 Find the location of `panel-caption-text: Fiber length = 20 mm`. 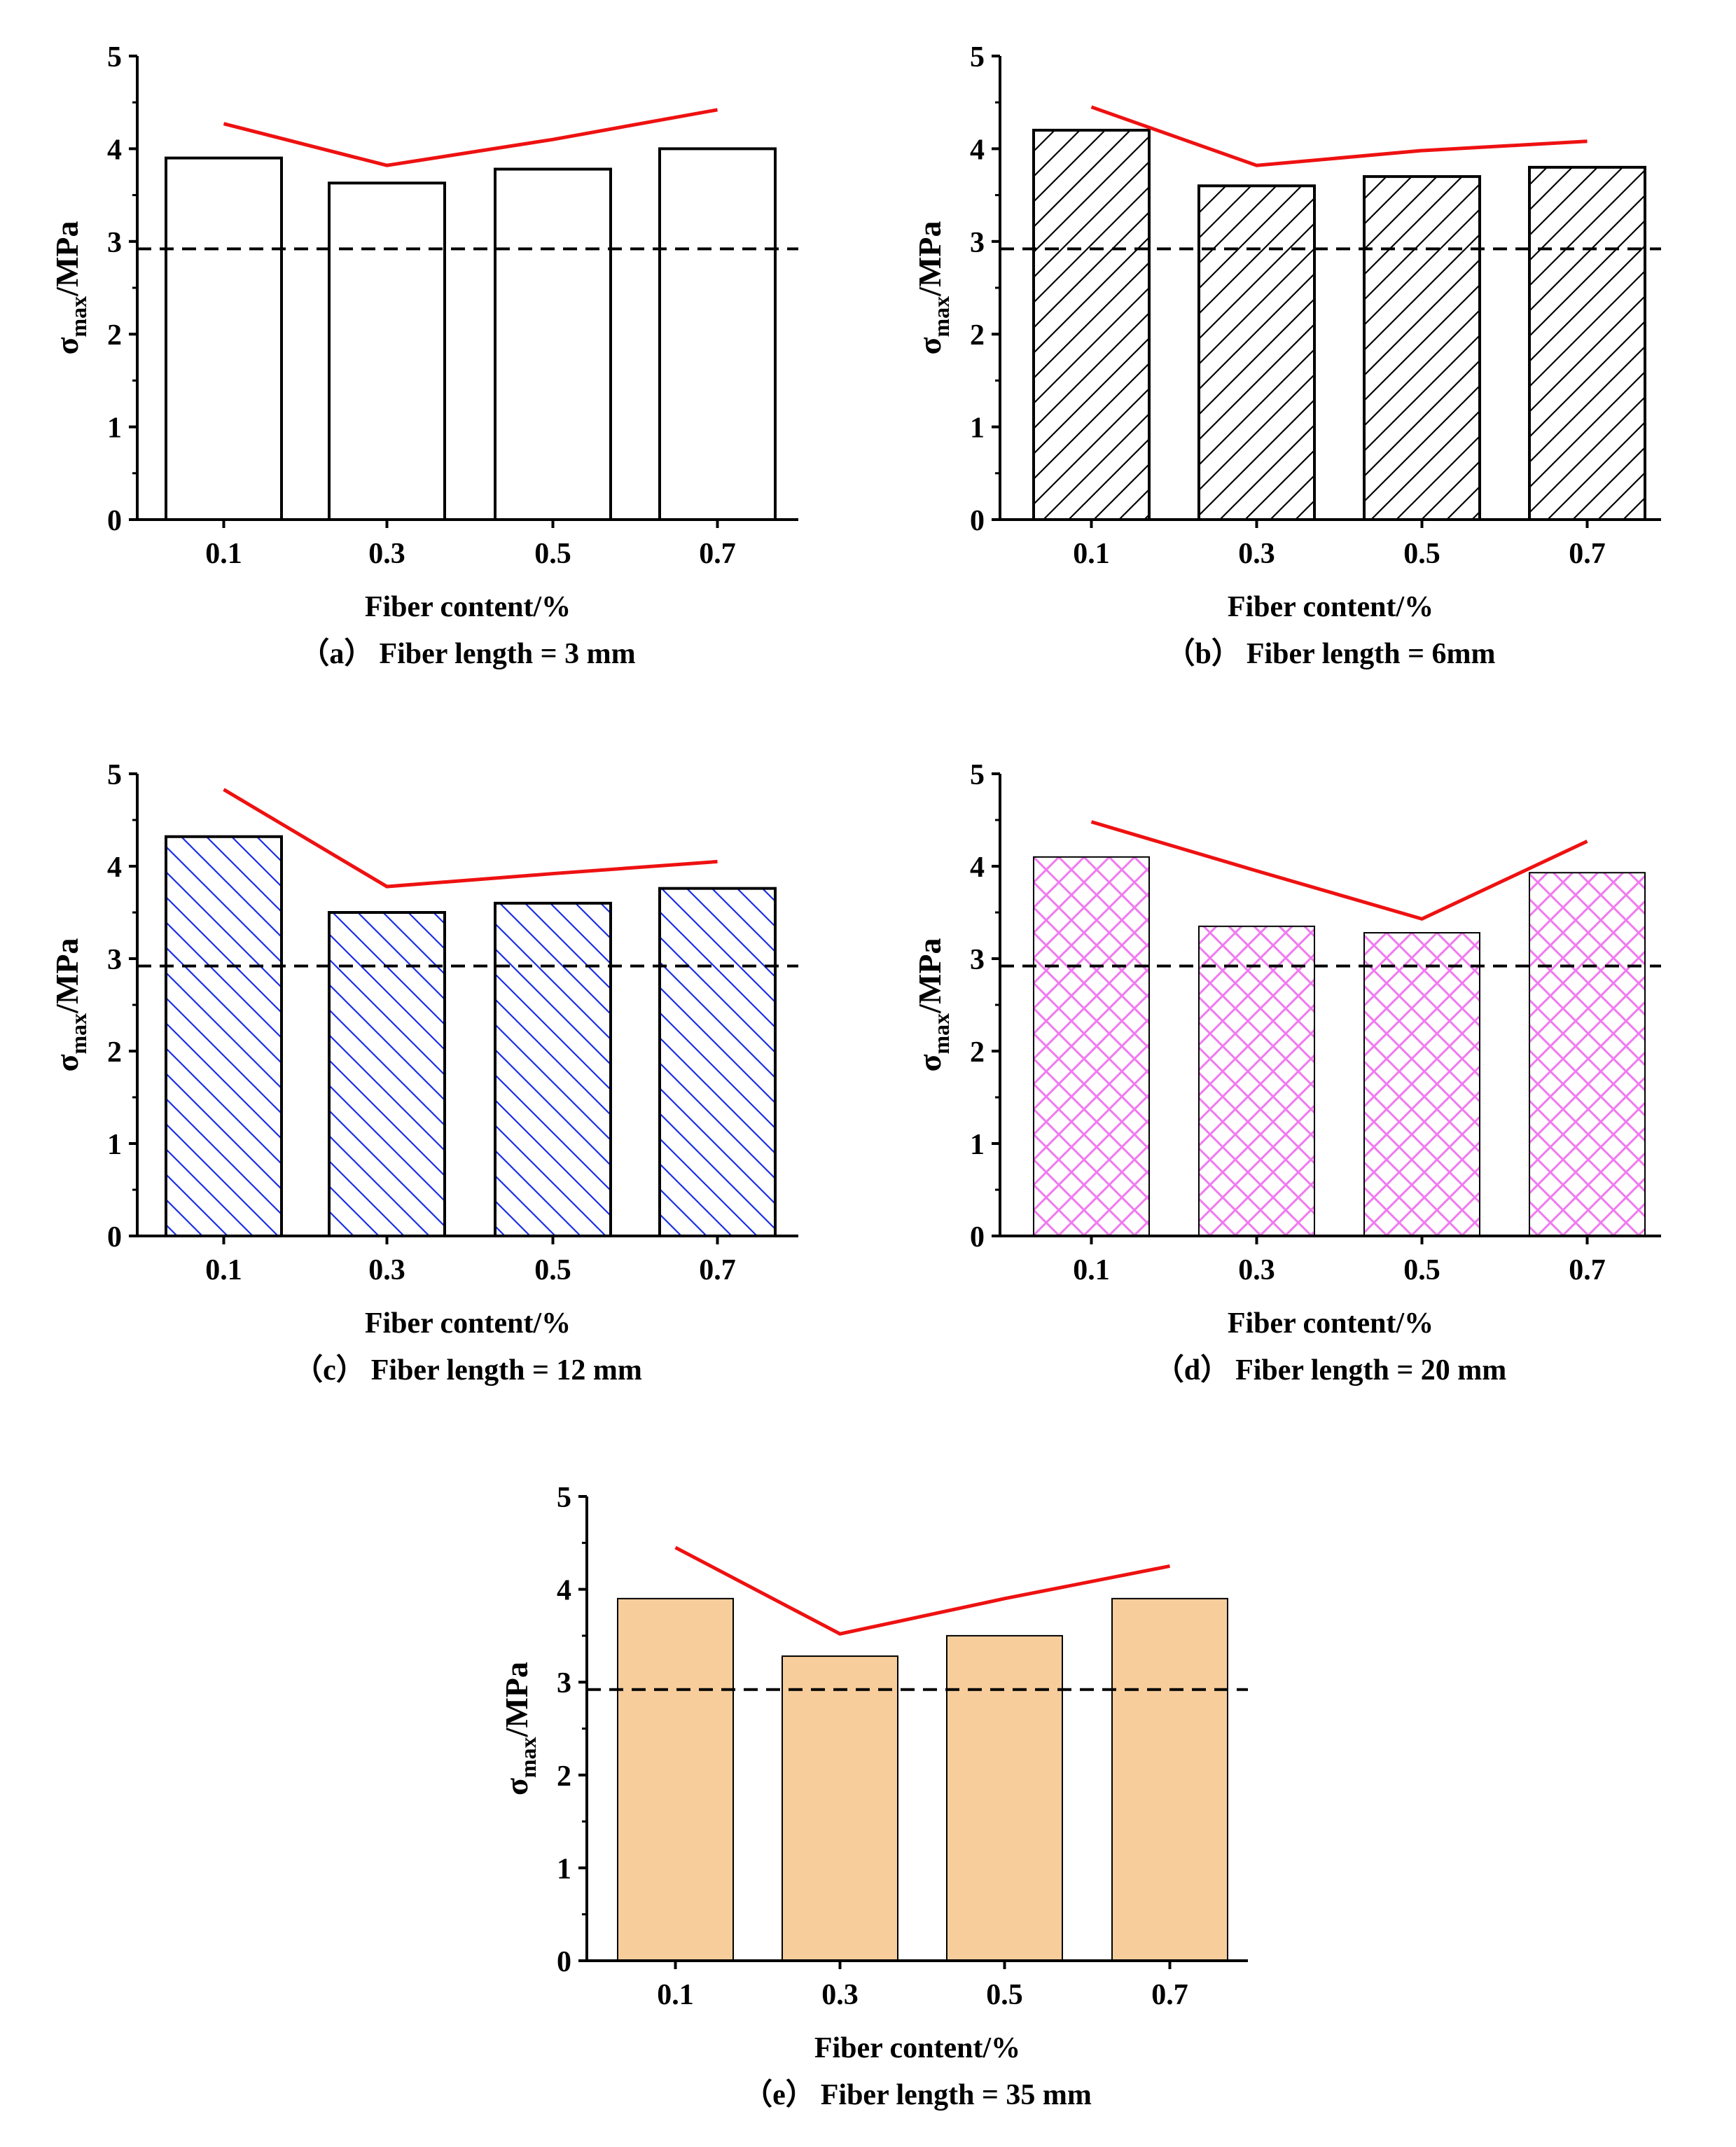

panel-caption-text: Fiber length = 20 mm is located at coordinates (1371, 1371).